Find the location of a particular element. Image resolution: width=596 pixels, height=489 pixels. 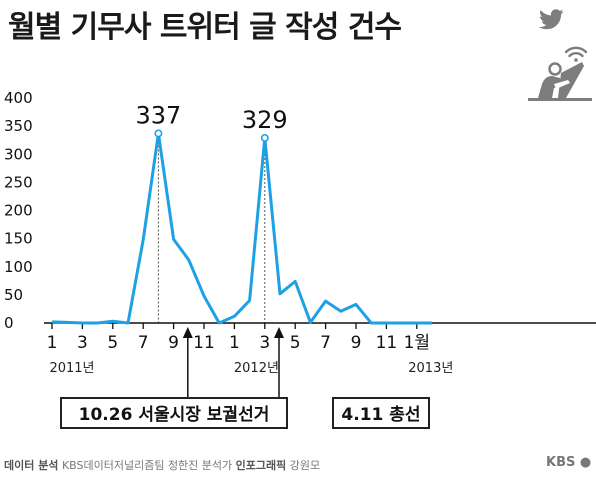

peak-label: 329 is located at coordinates (265, 120).